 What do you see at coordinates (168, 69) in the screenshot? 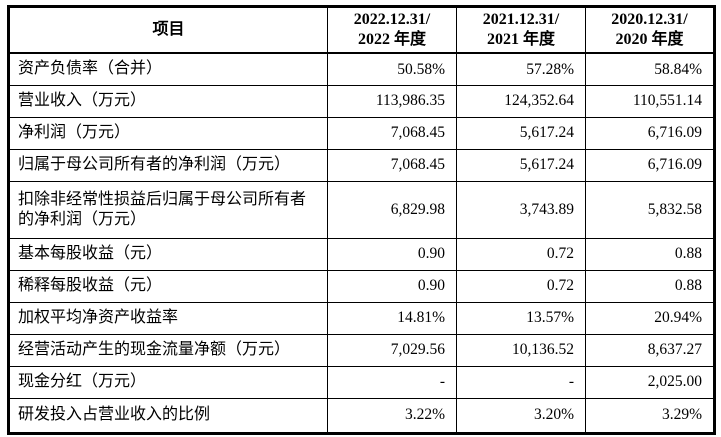
I see `row-label: 资产负债率（合并）` at bounding box center [168, 69].